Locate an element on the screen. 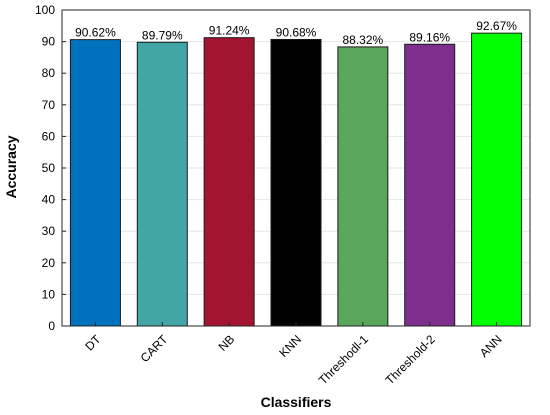  y-tick-label: 50 is located at coordinates (49, 168).